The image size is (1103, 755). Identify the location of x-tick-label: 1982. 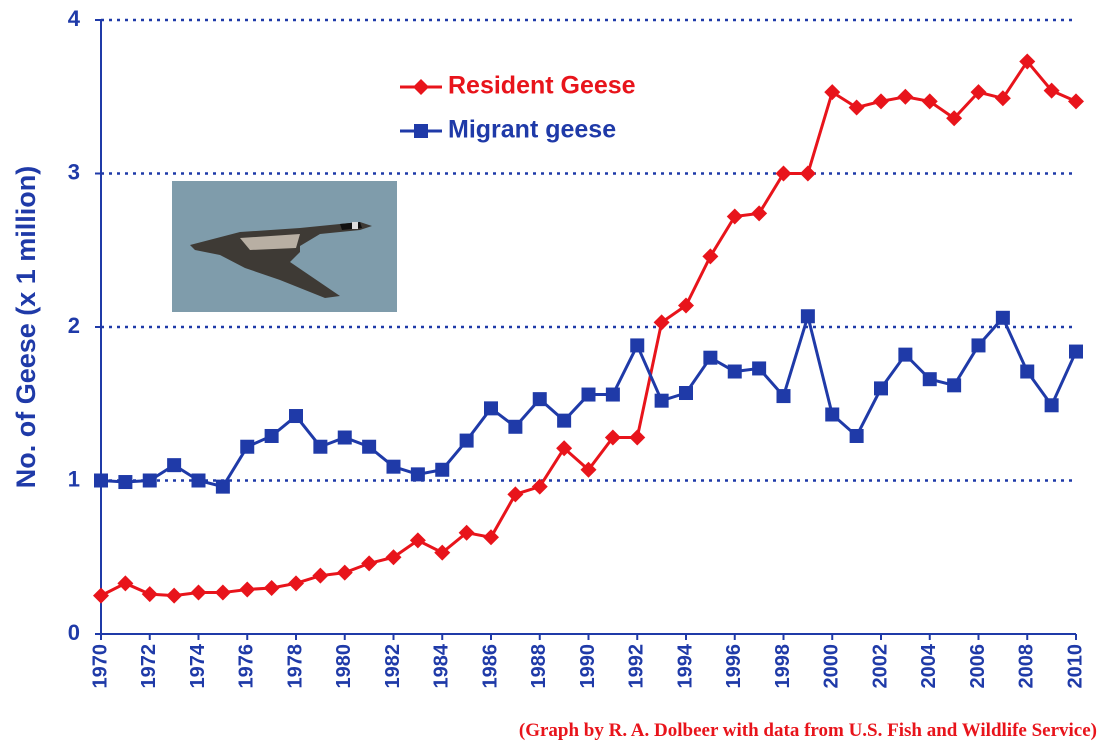
(393, 666).